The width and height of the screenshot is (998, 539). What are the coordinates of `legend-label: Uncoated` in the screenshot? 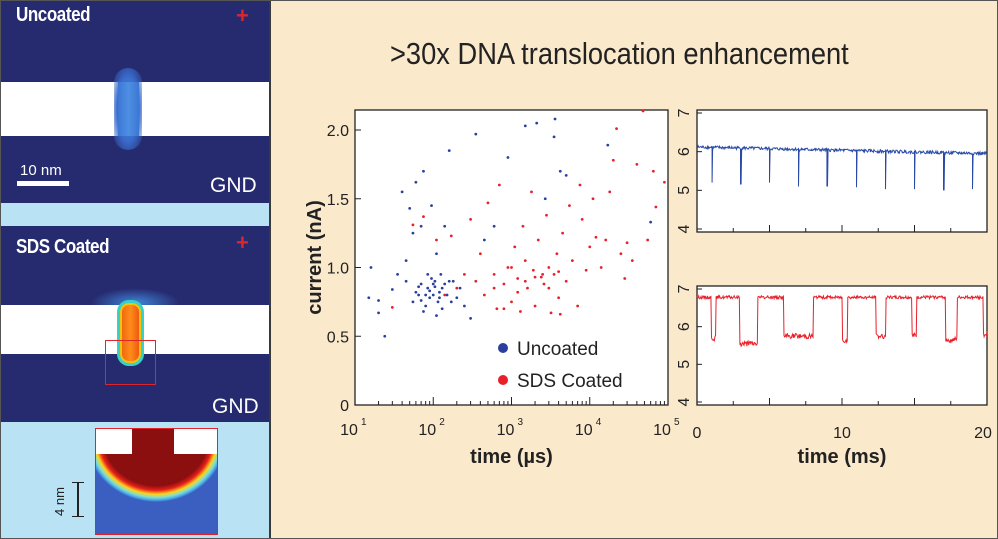 It's located at (557, 349).